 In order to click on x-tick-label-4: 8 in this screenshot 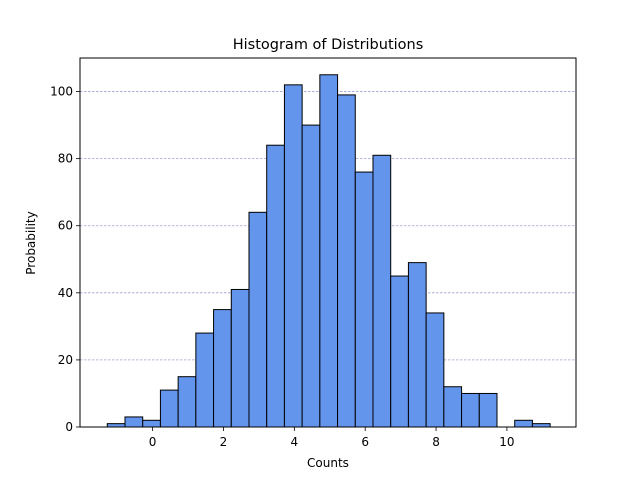, I will do `click(436, 442)`.